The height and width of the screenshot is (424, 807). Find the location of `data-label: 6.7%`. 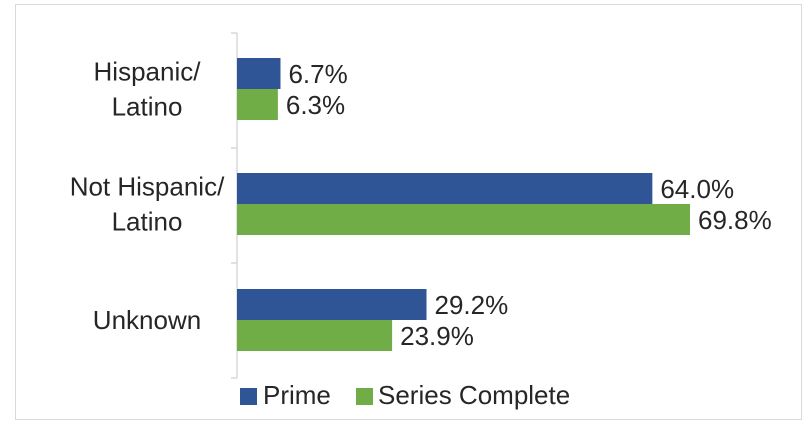

data-label: 6.7% is located at coordinates (317, 74).